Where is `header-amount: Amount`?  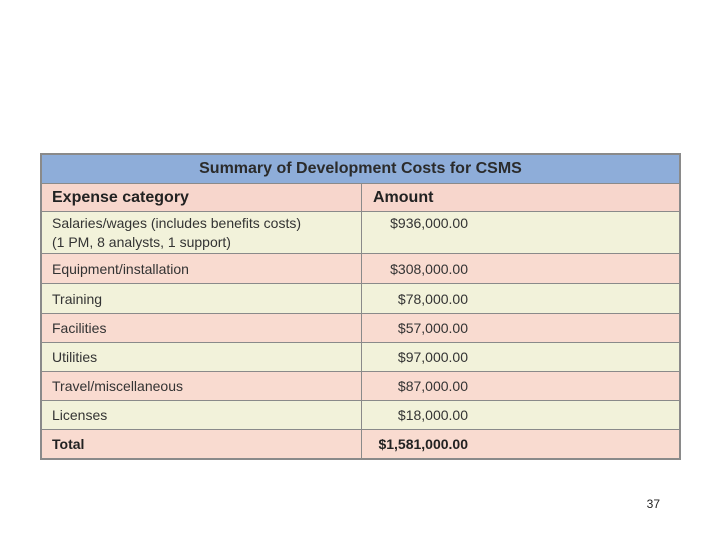 header-amount: Amount is located at coordinates (520, 197).